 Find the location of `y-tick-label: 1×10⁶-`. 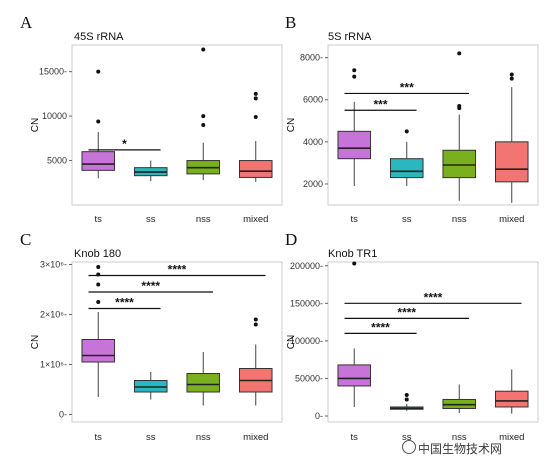

y-tick-label: 1×10⁶- is located at coordinates (53, 365).